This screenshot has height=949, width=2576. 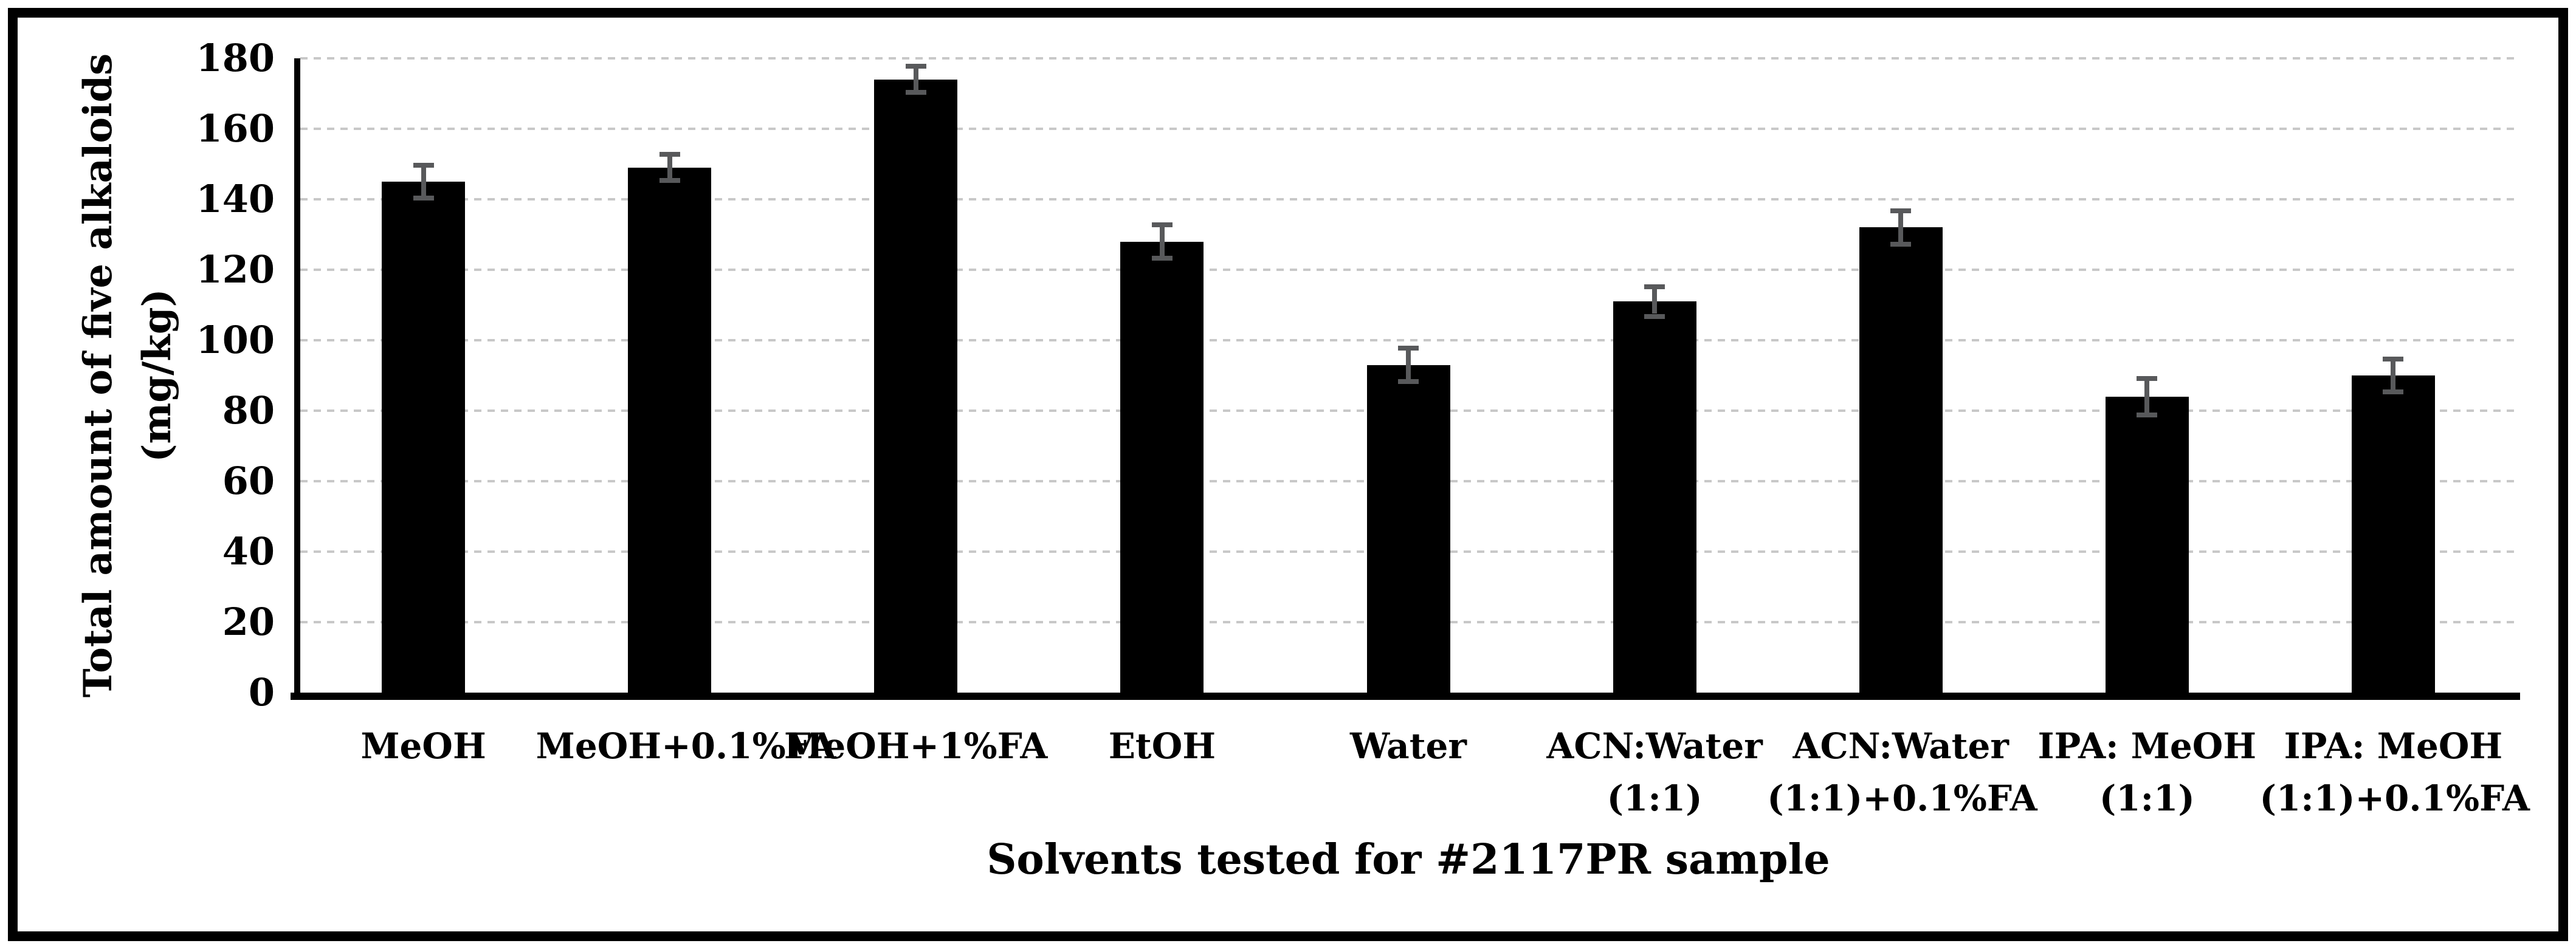 I want to click on y-tick-label-40: 40, so click(x=248, y=551).